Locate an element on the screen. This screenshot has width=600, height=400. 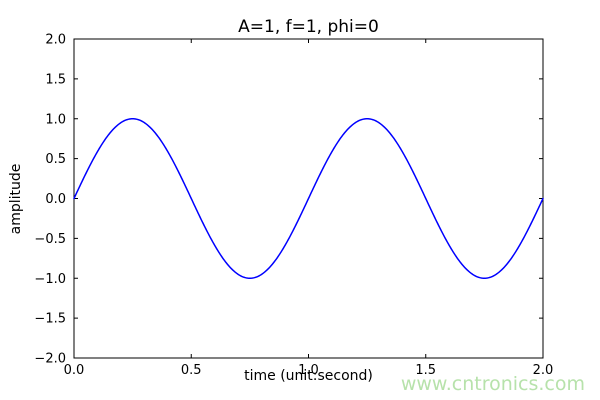
y-tick-label: 1.0 is located at coordinates (55, 119).